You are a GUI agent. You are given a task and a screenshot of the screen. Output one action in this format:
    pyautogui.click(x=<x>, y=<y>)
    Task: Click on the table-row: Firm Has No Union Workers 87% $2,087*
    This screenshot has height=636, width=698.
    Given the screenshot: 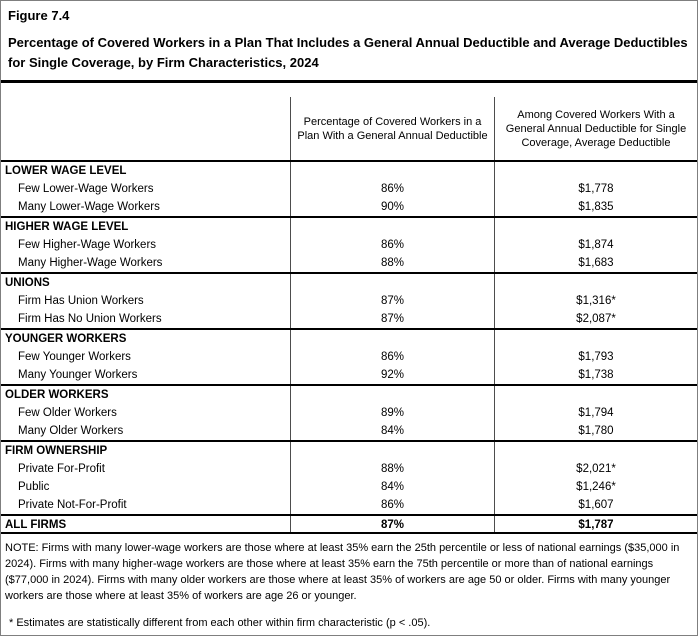 What is the action you would take?
    pyautogui.click(x=349, y=319)
    